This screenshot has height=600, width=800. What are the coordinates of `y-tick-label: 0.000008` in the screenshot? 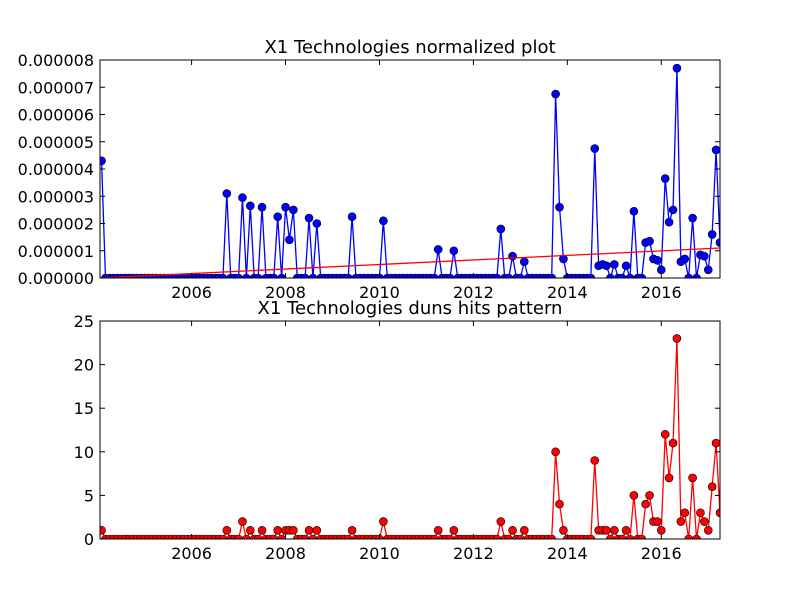 It's located at (56, 60).